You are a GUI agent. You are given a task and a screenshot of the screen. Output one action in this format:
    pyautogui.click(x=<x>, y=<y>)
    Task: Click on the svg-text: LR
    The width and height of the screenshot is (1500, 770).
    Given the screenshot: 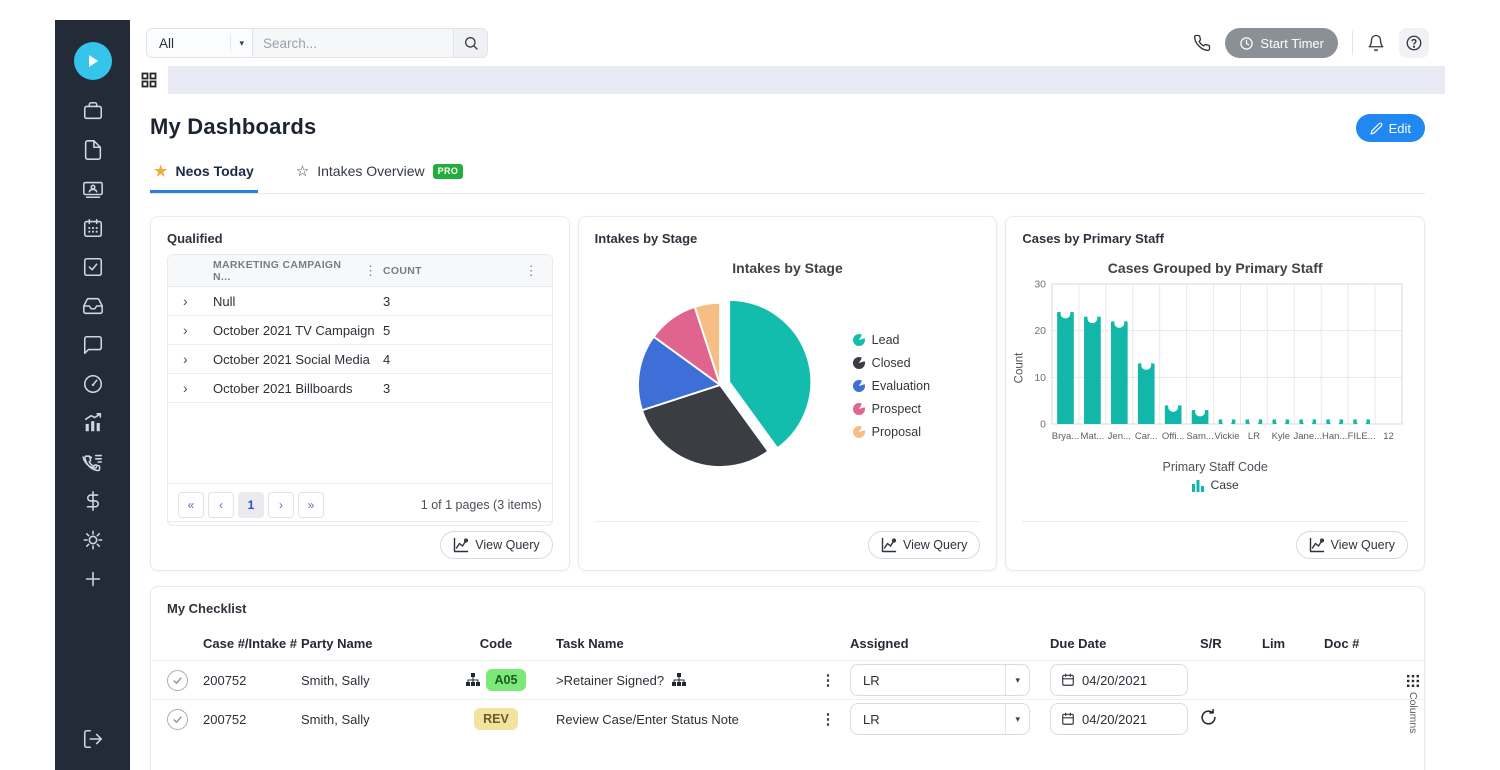 What is the action you would take?
    pyautogui.click(x=1254, y=436)
    